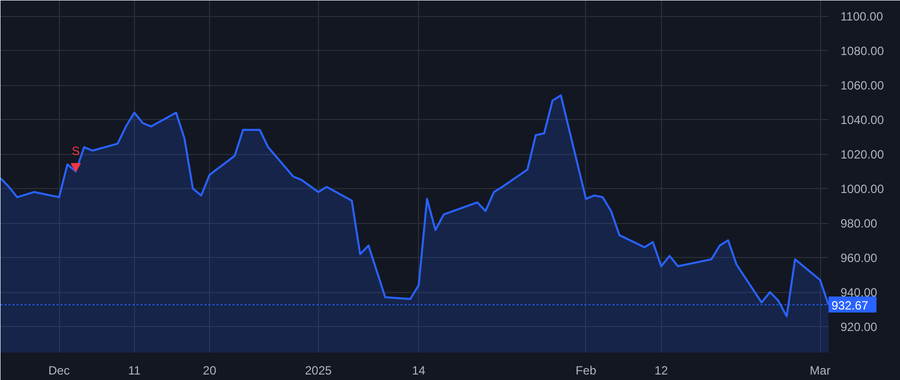 The height and width of the screenshot is (380, 900). What do you see at coordinates (209, 371) in the screenshot?
I see `x-tick-label: 20` at bounding box center [209, 371].